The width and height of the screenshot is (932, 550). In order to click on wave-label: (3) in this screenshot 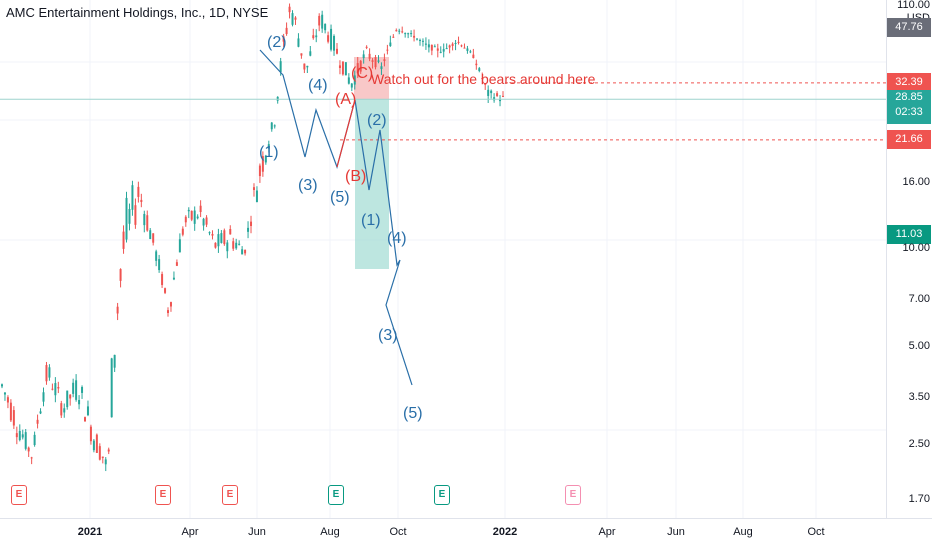, I will do `click(308, 185)`.